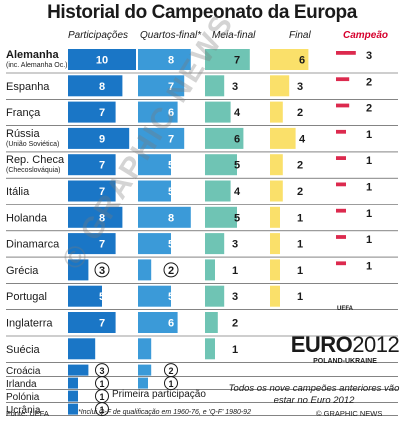  Describe the element at coordinates (101, 397) in the screenshot. I see `value-pol-nia-col0: 1` at that location.